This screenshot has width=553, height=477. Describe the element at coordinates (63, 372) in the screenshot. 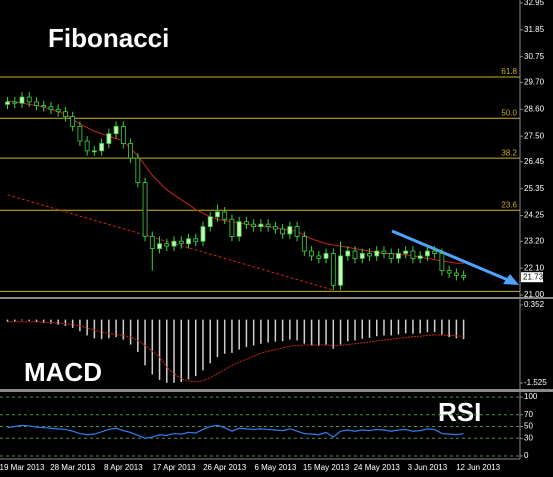

I see `annotation-macd: MACD` at that location.